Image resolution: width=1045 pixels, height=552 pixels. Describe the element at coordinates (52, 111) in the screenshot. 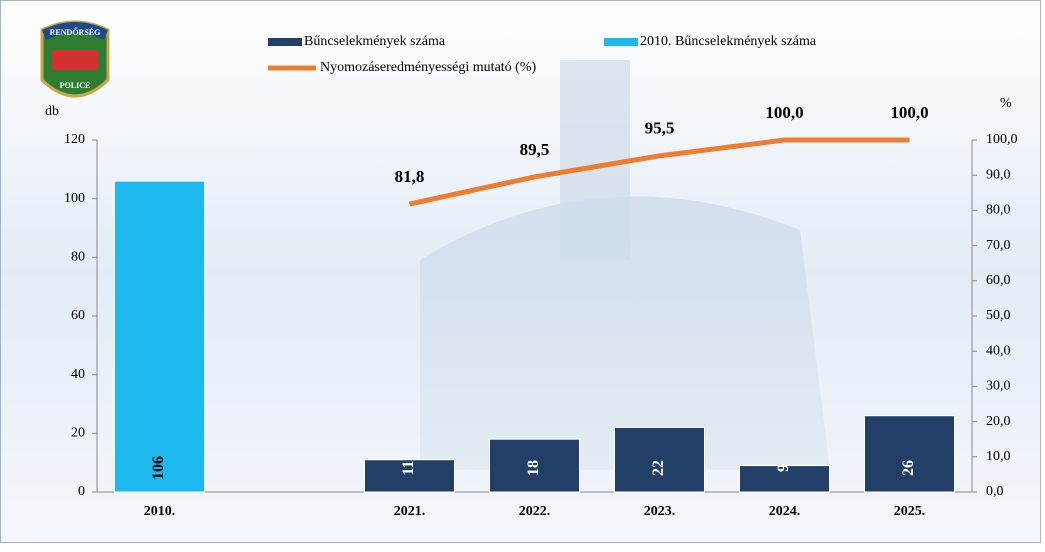

I see `y-axis-title: db` at that location.